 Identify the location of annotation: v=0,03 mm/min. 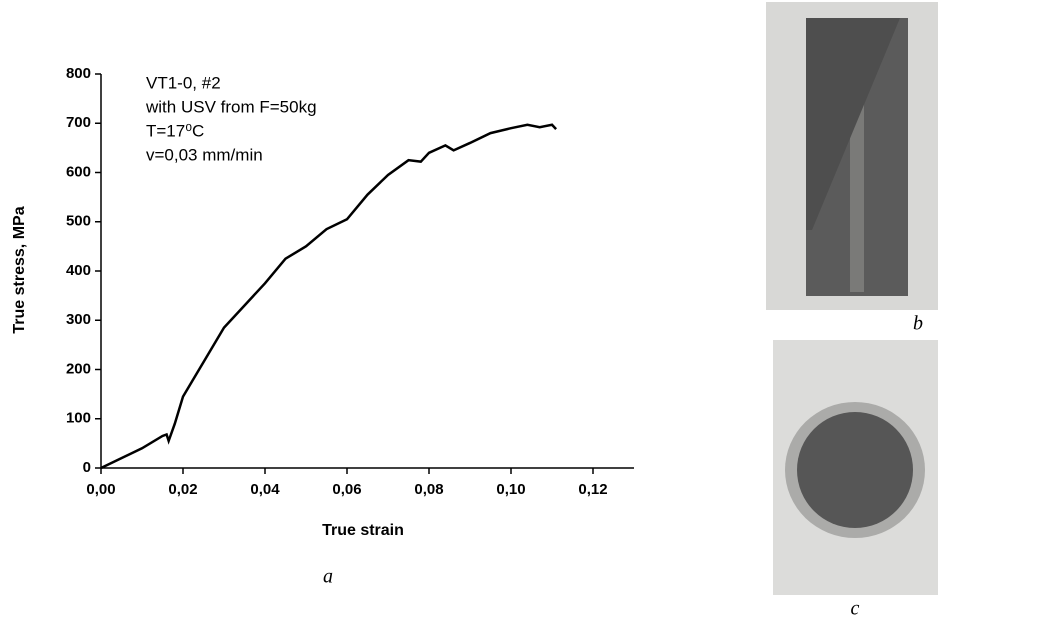
(204, 154).